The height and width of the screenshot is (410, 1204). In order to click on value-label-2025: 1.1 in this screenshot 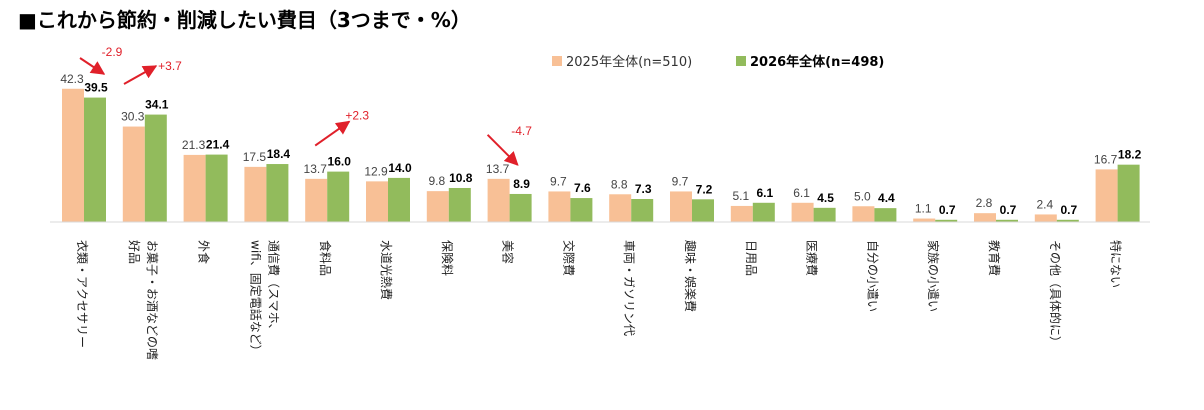, I will do `click(923, 209)`.